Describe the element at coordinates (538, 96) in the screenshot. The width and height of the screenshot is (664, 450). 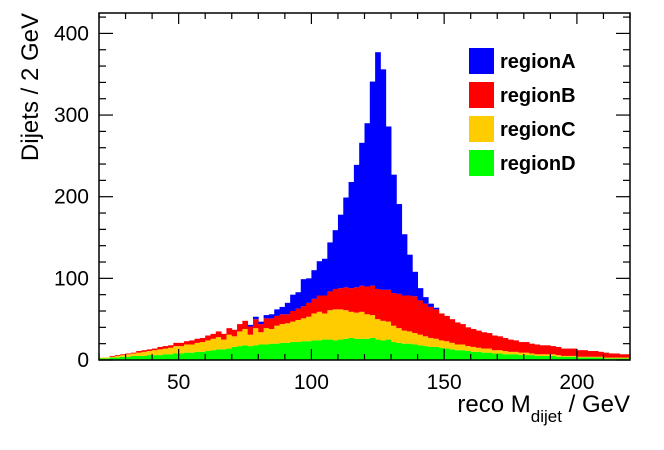
I see `legend-label-regionB: regionB` at that location.